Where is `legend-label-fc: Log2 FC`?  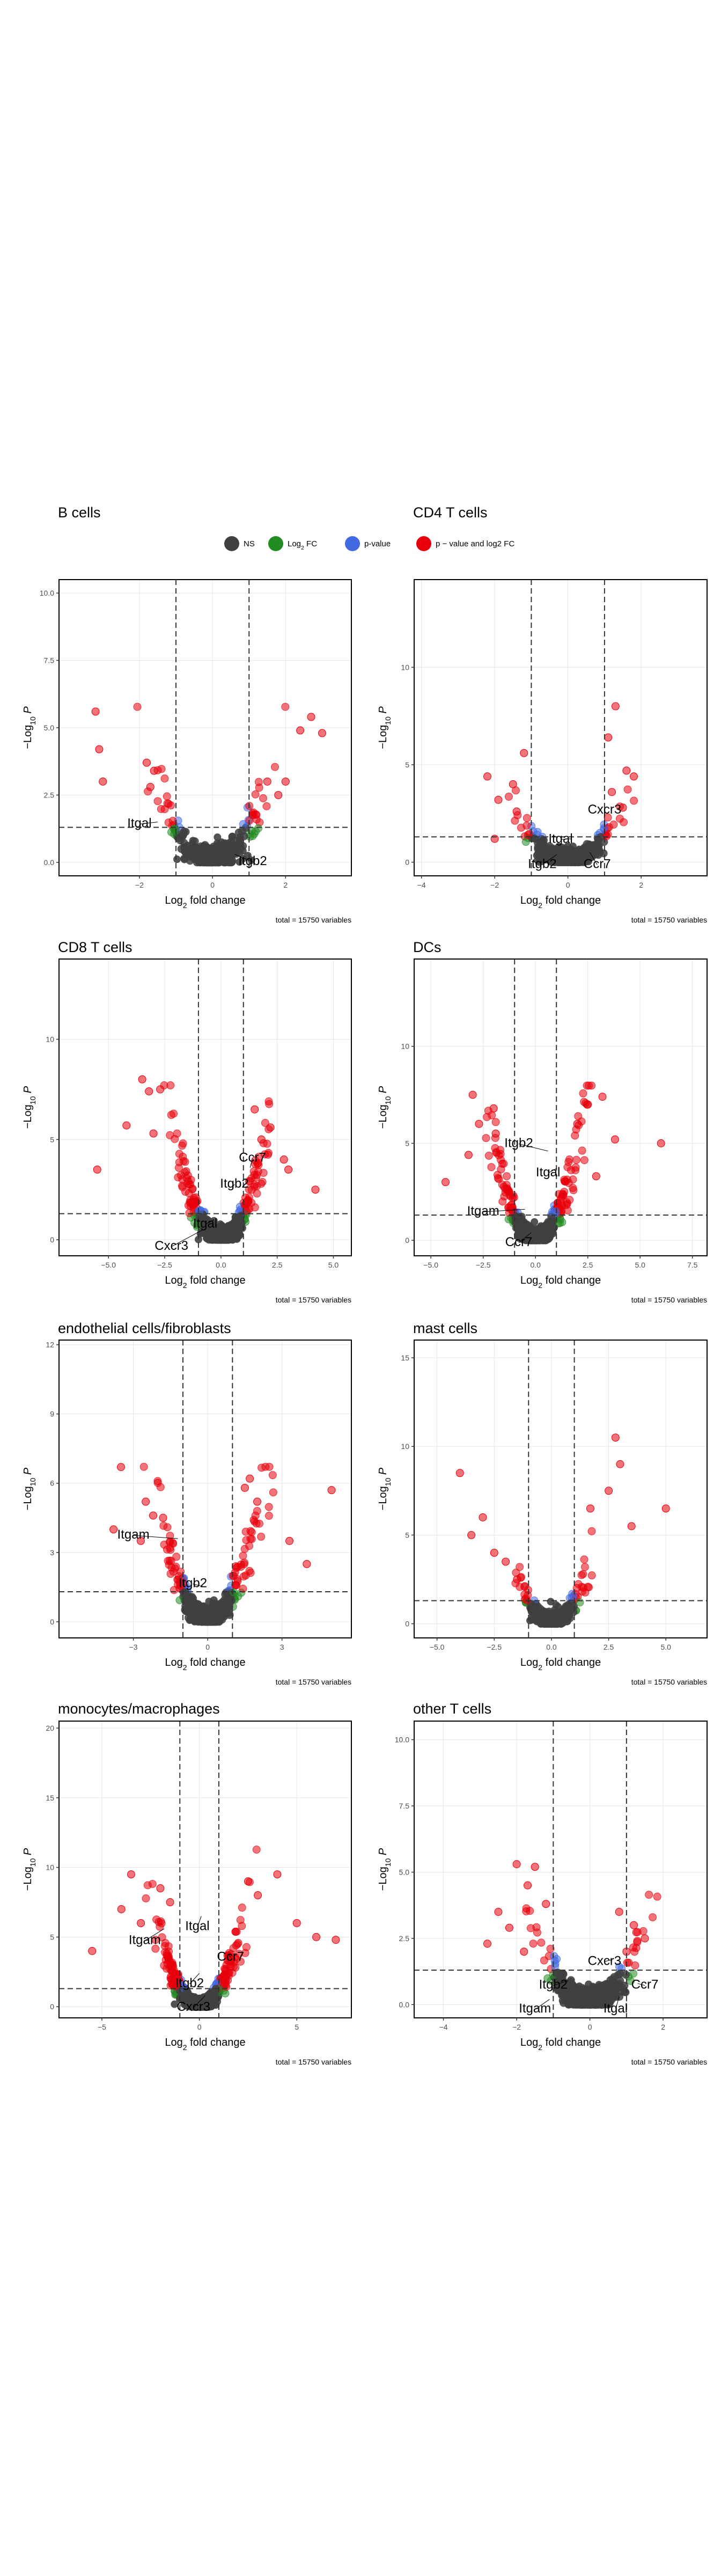
legend-label-fc: Log2 FC is located at coordinates (302, 545).